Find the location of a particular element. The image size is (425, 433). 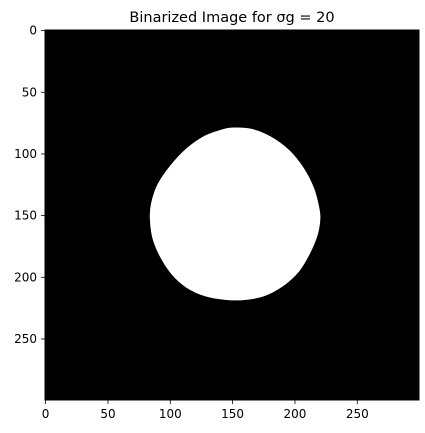

x-tick-label: 100 is located at coordinates (170, 414).